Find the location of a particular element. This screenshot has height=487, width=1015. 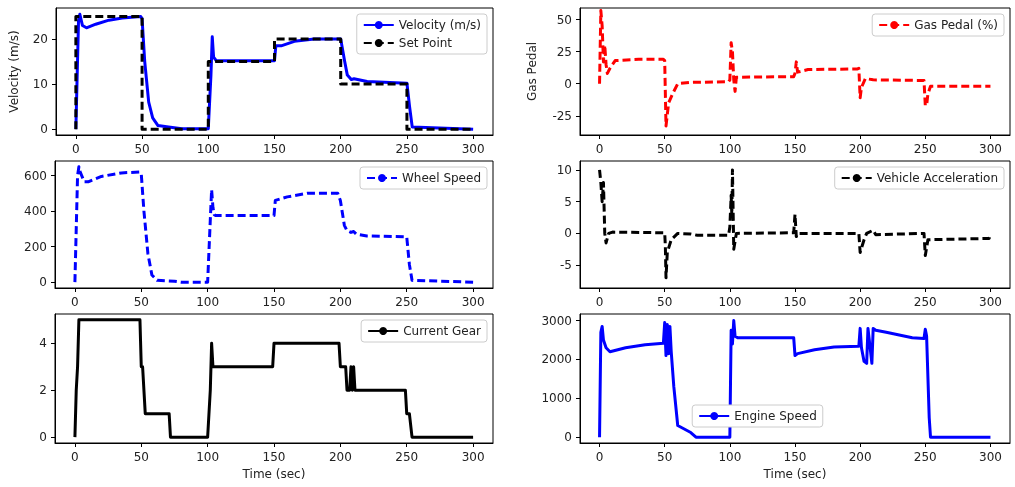

y-tick-label: 400 is located at coordinates (35, 211).